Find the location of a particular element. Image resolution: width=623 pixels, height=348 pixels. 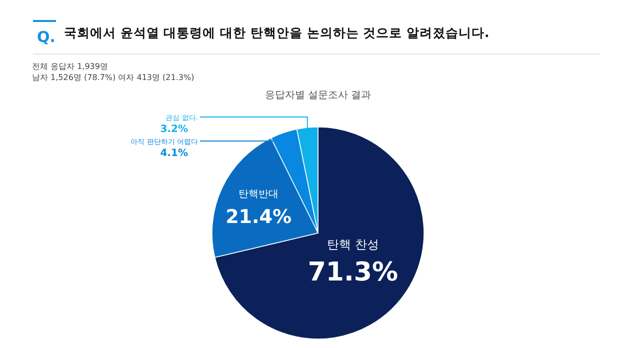

slice-label: 탄핵 찬성 is located at coordinates (353, 245).